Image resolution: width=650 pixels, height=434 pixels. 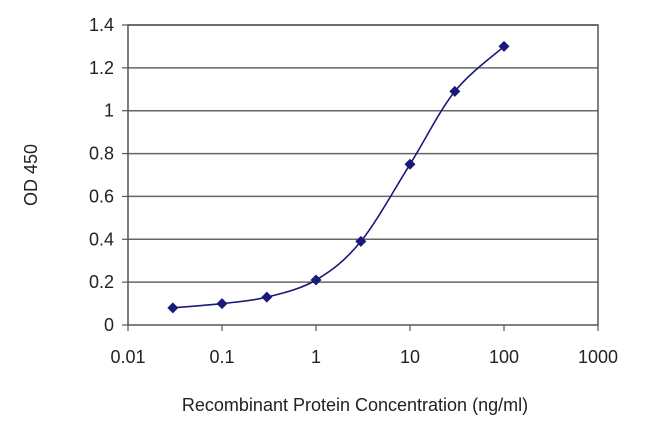 What do you see at coordinates (108, 175) in the screenshot?
I see `y-axis-ticks: 0 0.2 0.4 0.6 0.8 1 1.2 1.4` at bounding box center [108, 175].